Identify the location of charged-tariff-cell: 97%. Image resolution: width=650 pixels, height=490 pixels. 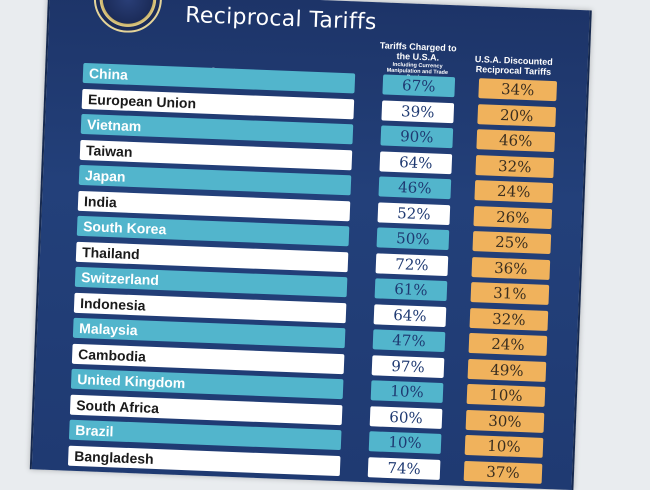
(408, 366).